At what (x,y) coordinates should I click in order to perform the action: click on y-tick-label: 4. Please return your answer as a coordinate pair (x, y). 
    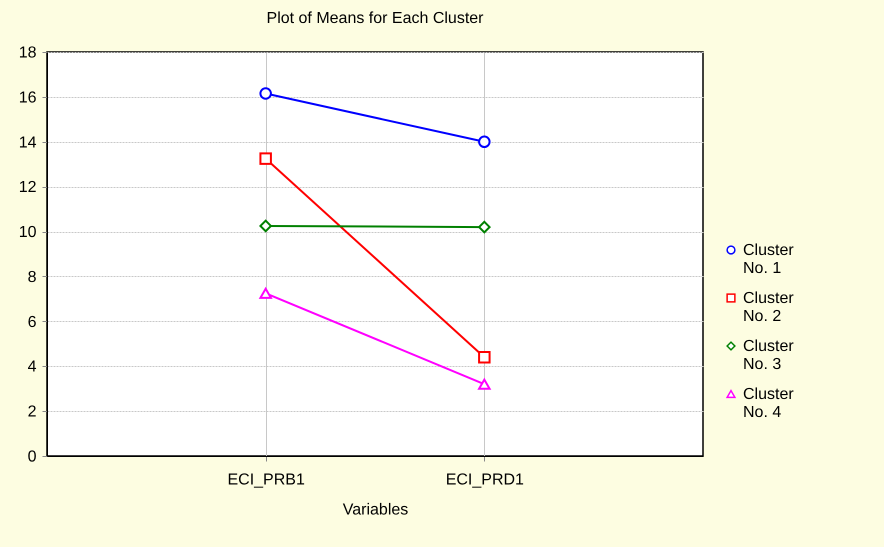
    Looking at the image, I should click on (32, 367).